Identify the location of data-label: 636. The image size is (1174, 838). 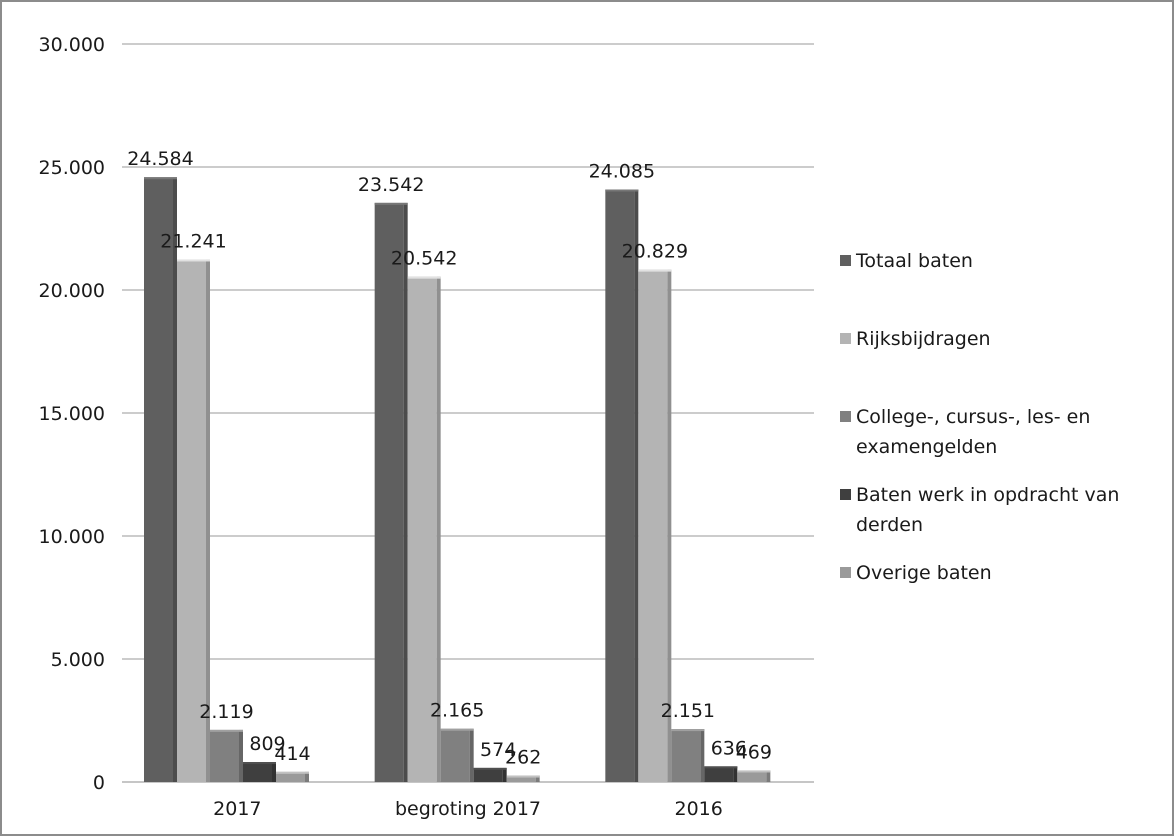
(729, 748).